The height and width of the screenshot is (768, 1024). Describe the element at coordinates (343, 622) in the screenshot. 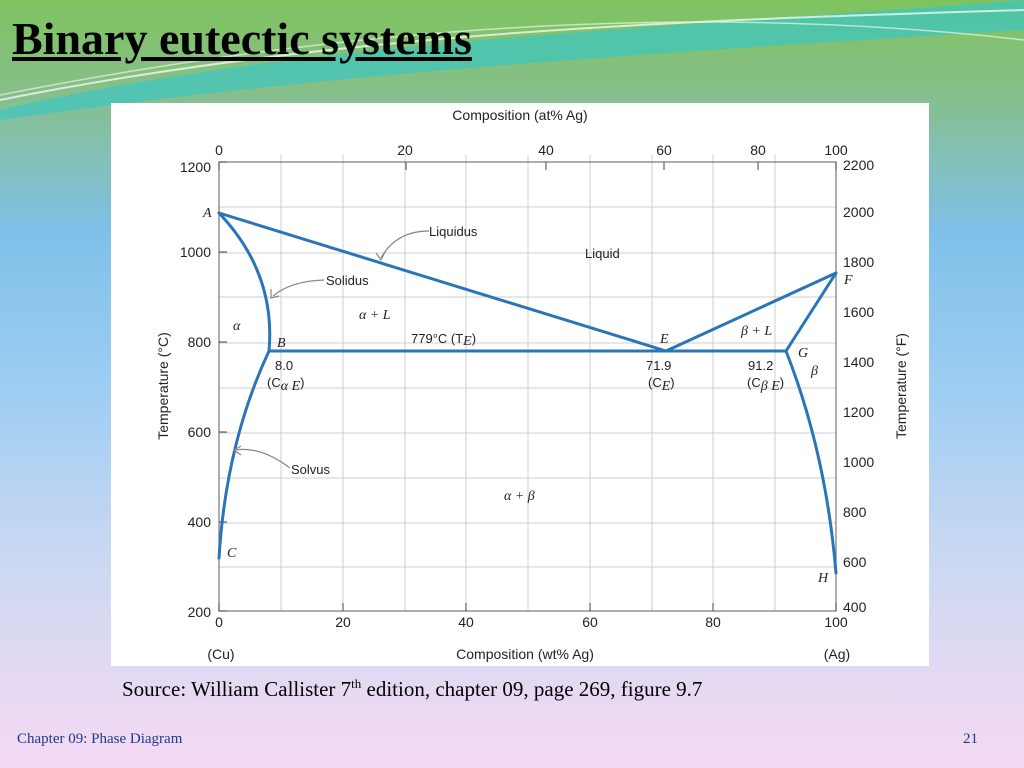

I see `bottom-tick: 20` at that location.